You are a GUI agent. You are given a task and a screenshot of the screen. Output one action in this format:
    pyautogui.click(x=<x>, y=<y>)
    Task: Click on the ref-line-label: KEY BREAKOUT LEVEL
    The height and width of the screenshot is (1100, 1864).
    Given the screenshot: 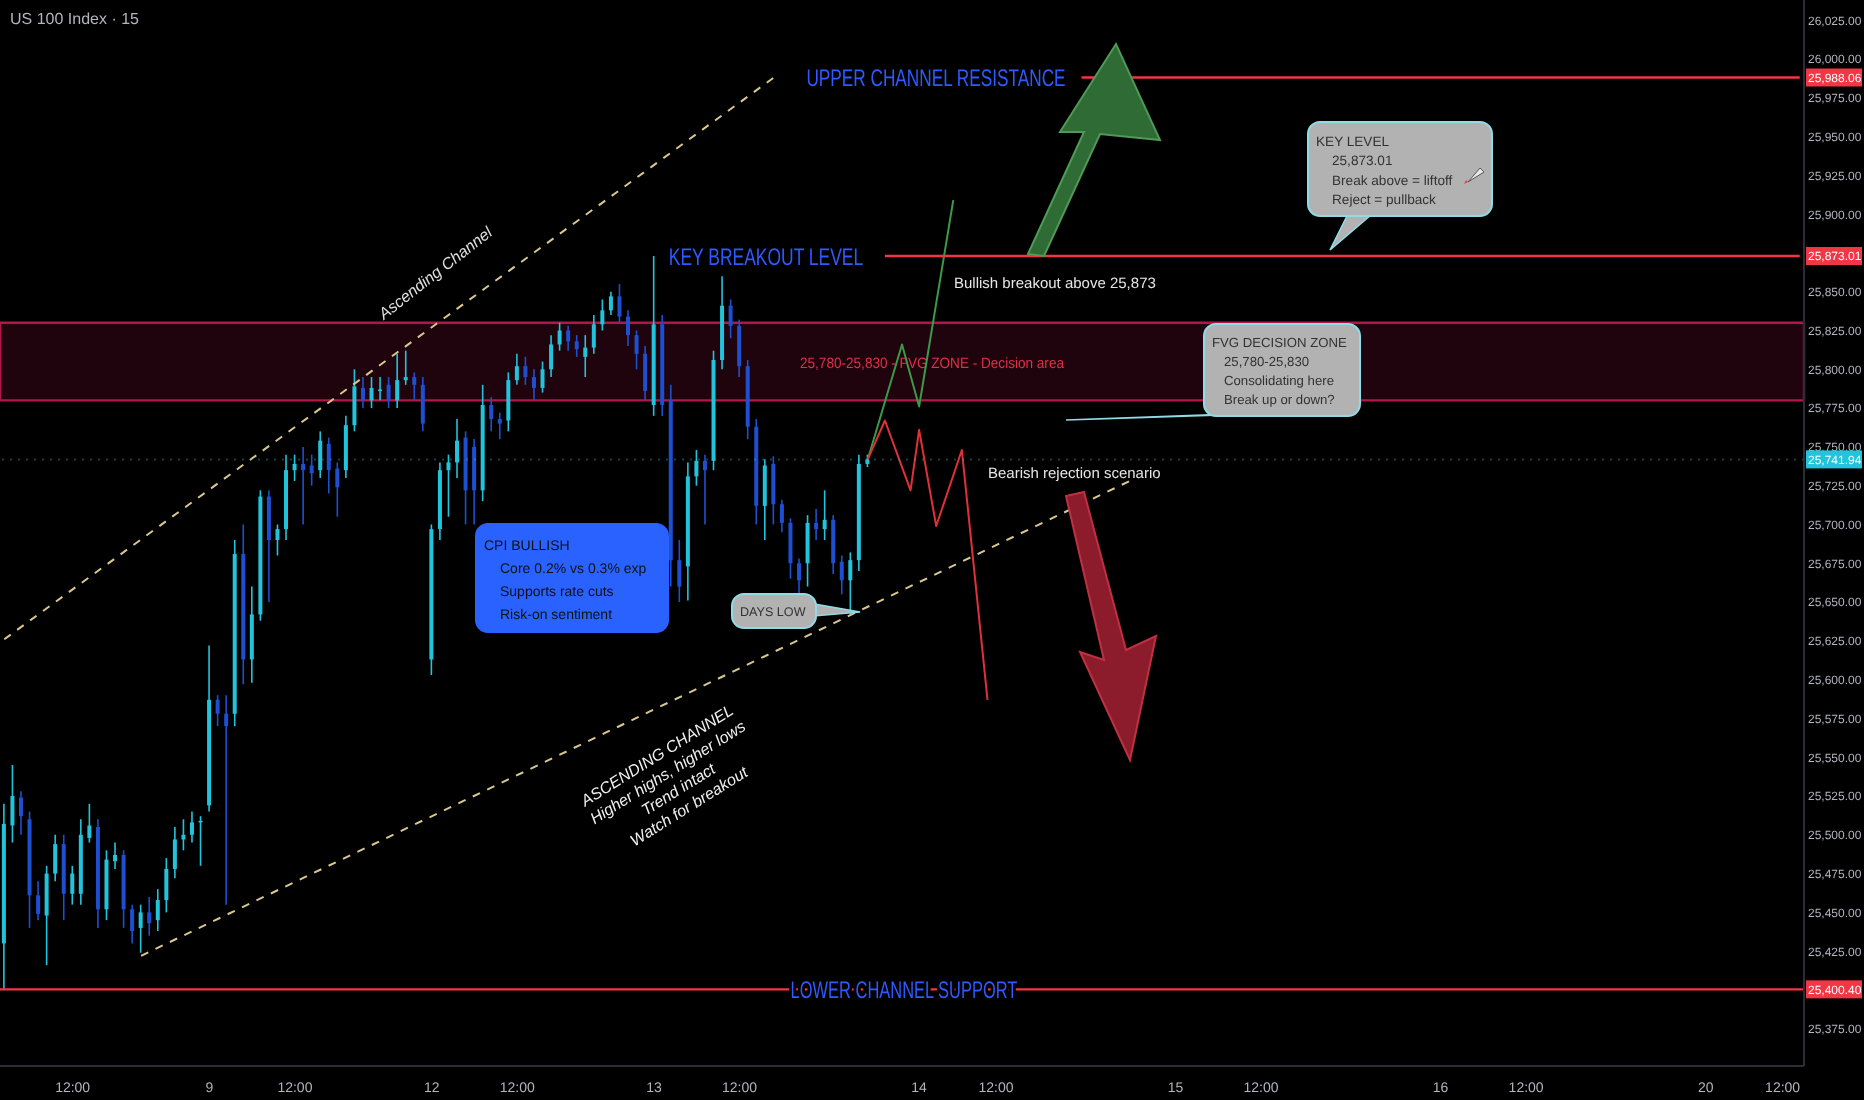 What is the action you would take?
    pyautogui.click(x=802, y=257)
    